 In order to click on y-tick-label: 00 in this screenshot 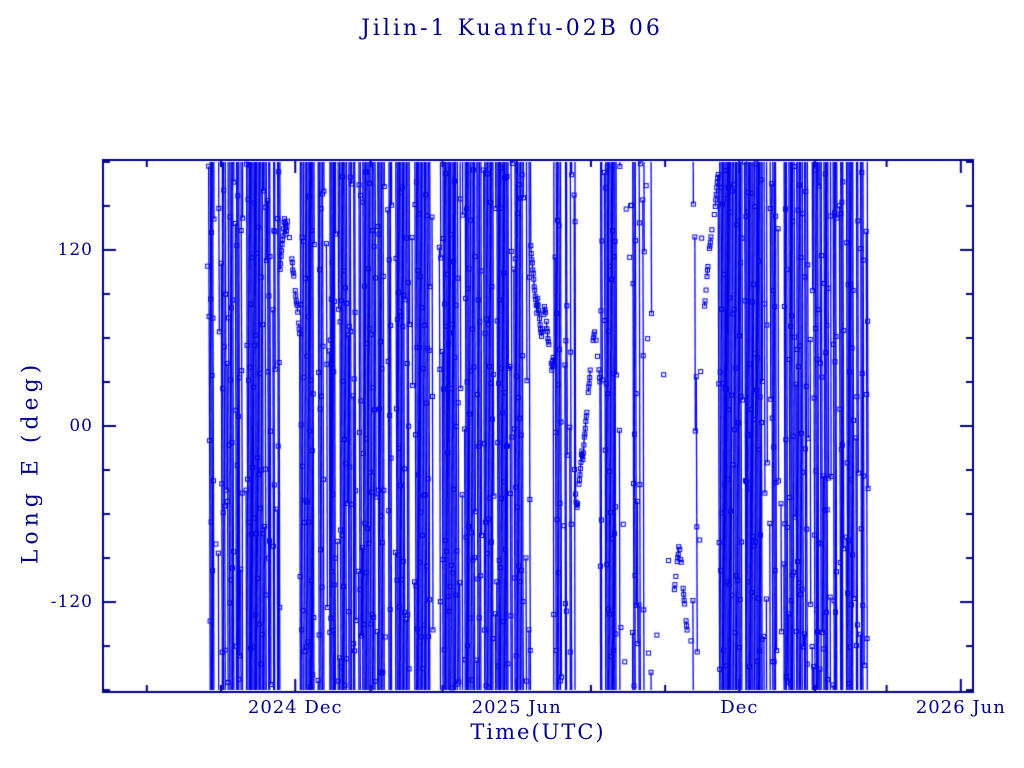, I will do `click(81, 426)`.